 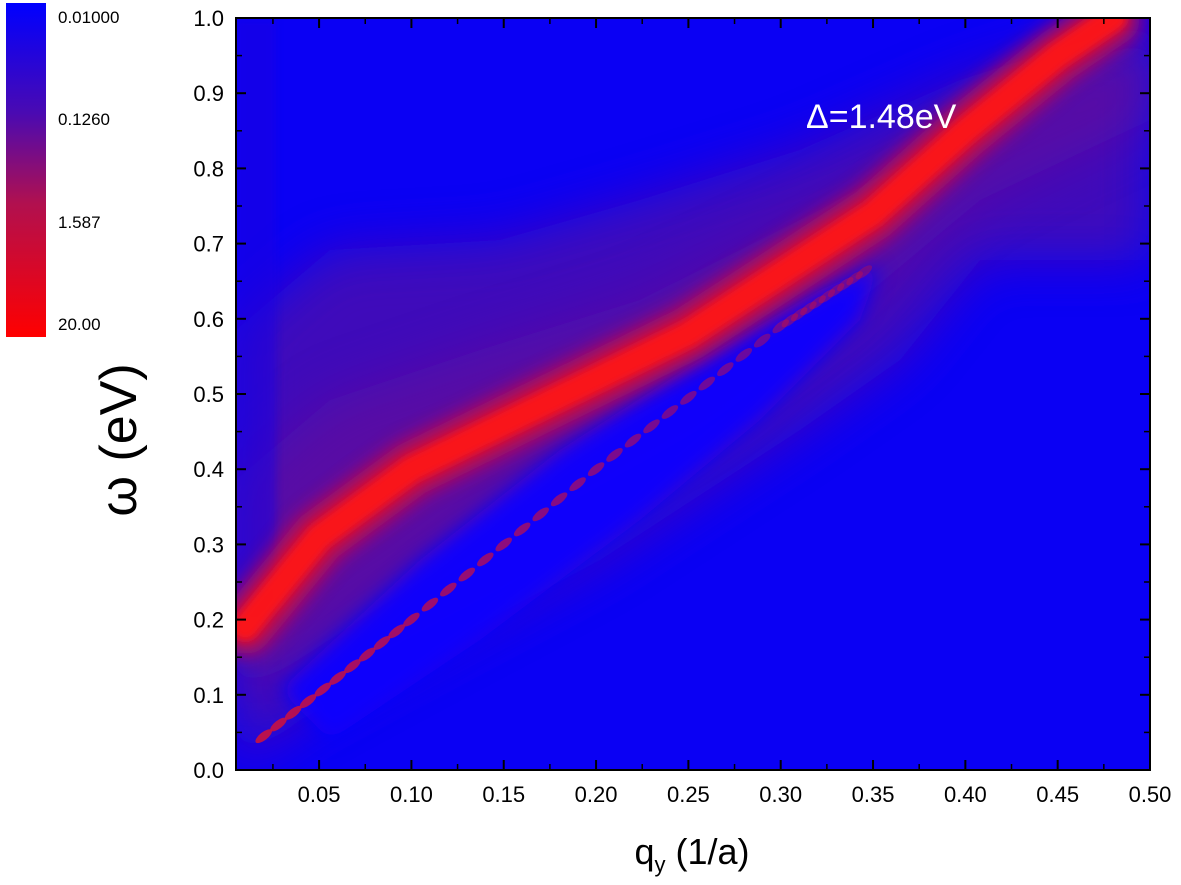 What do you see at coordinates (79, 324) in the screenshot?
I see `colorbar-label-3: 20.00` at bounding box center [79, 324].